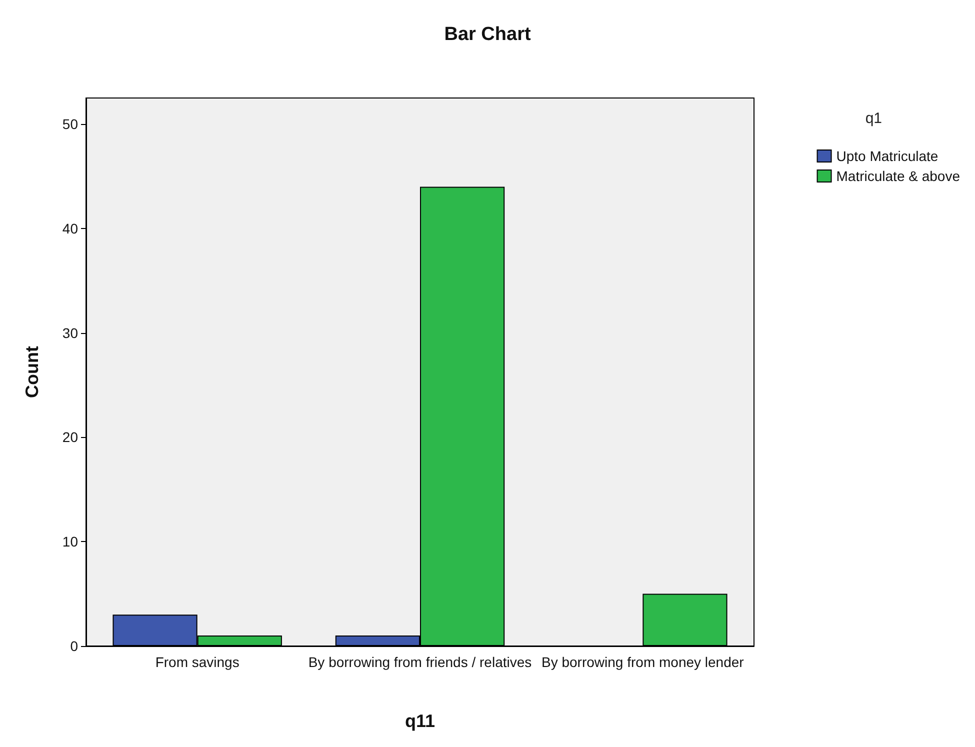 Image resolution: width=975 pixels, height=747 pixels. What do you see at coordinates (488, 34) in the screenshot?
I see `chart-title: Bar Chart` at bounding box center [488, 34].